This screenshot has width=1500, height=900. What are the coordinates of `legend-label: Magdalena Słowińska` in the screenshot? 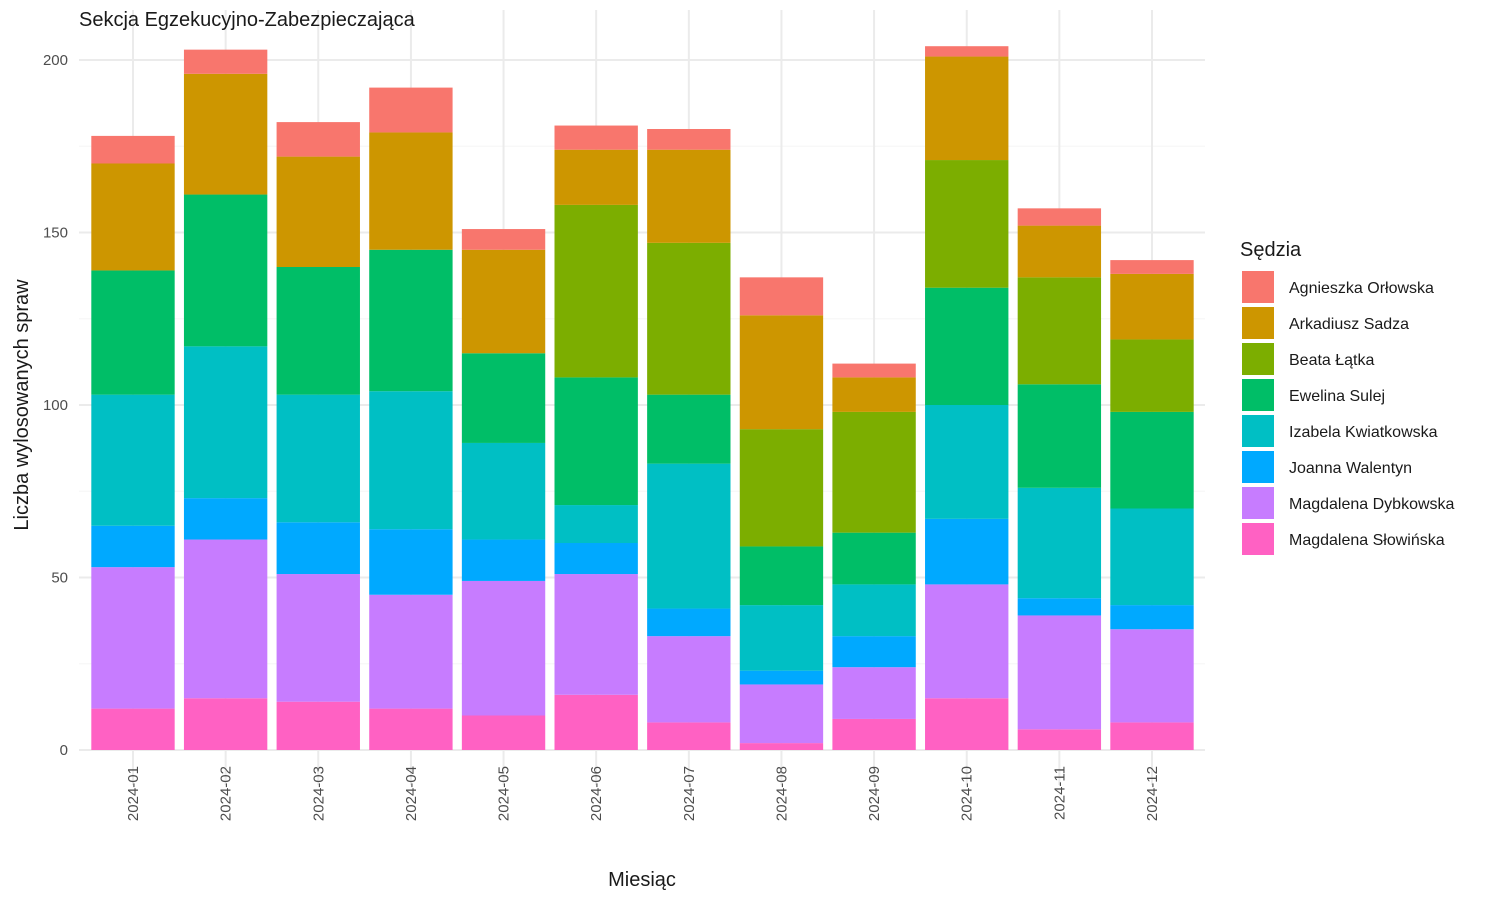 It's located at (1367, 540).